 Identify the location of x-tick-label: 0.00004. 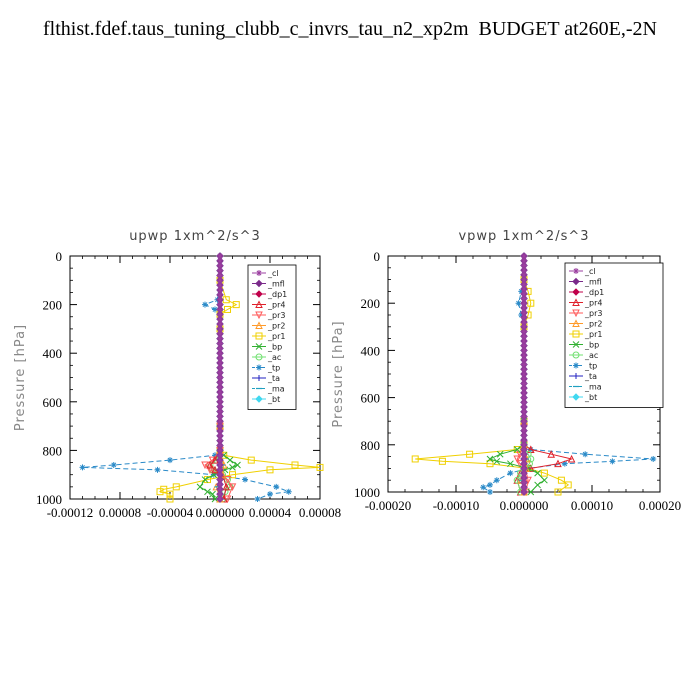
(270, 512).